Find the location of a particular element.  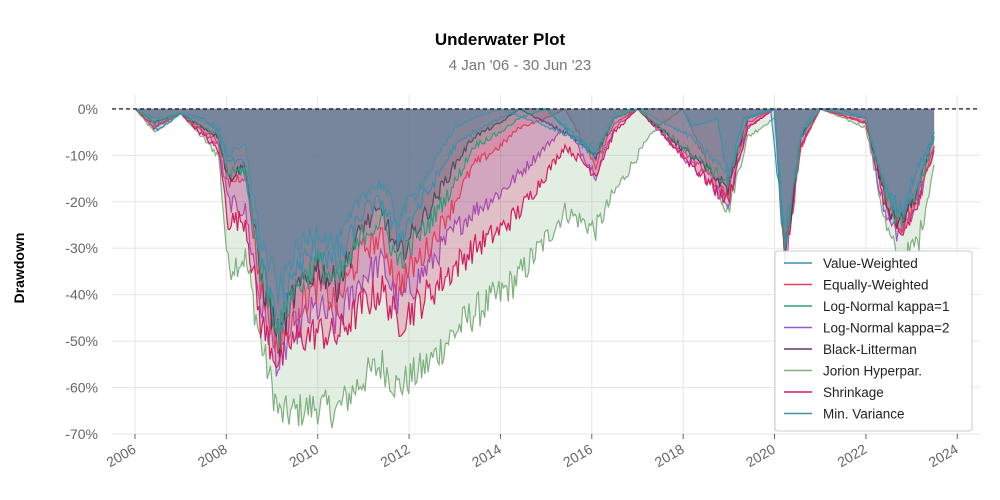

legend-item: Shrinkage is located at coordinates (834, 392).